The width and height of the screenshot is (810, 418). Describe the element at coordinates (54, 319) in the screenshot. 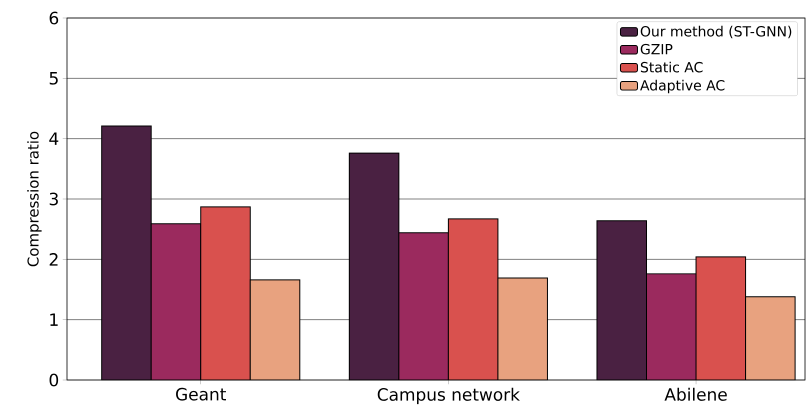

I see `y-tick-label: 1` at that location.